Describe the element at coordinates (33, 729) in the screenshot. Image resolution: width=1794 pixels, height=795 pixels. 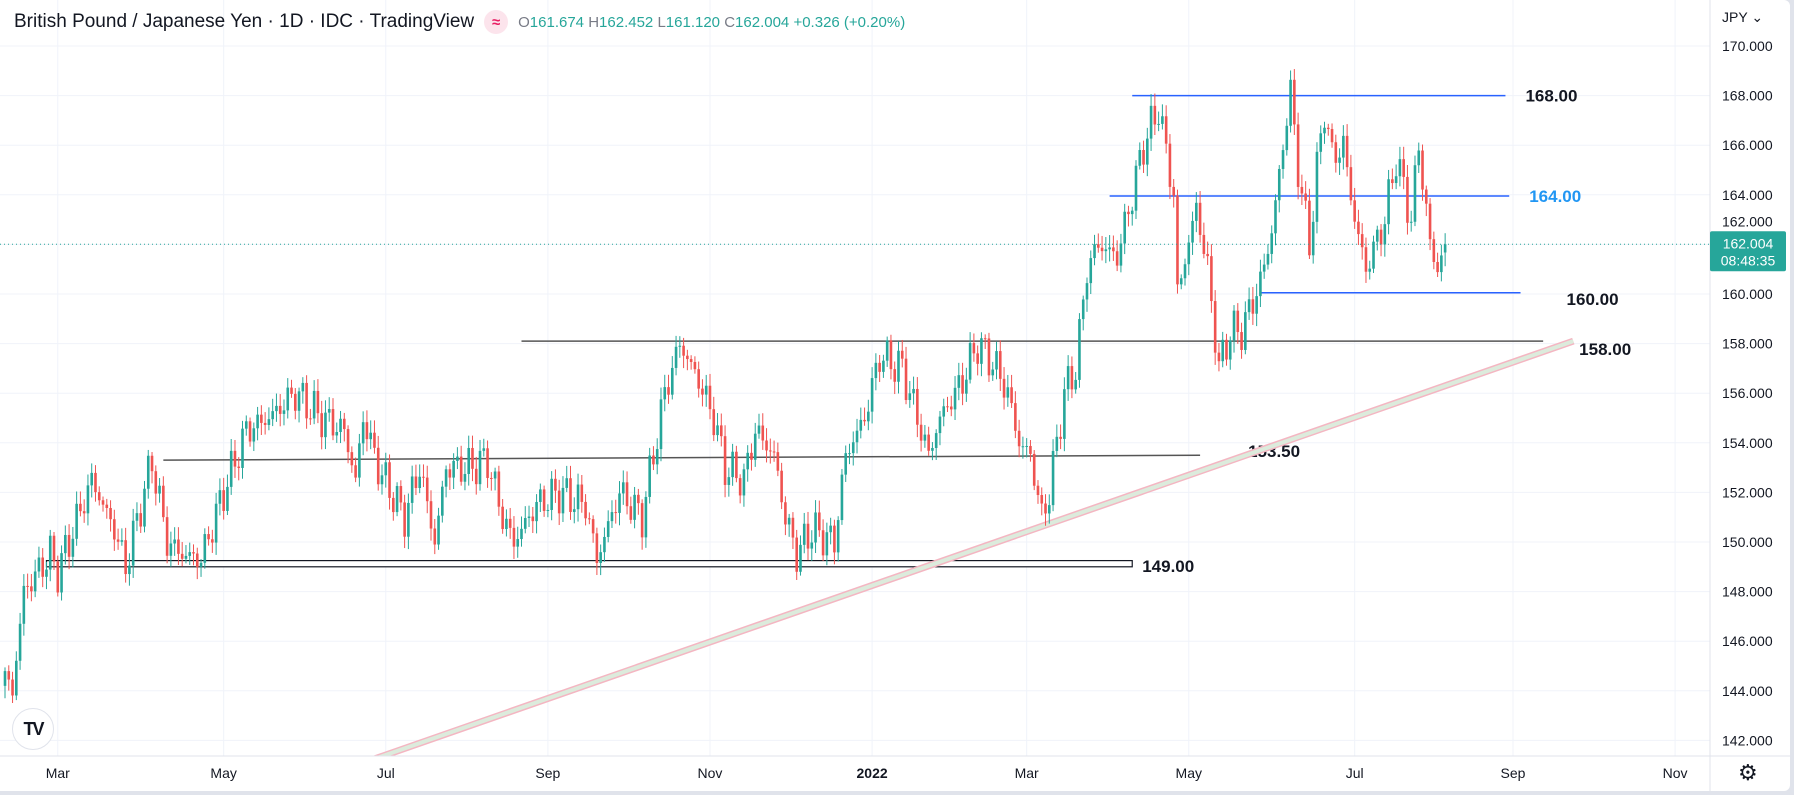
I see `tradingview-logo: TV` at that location.